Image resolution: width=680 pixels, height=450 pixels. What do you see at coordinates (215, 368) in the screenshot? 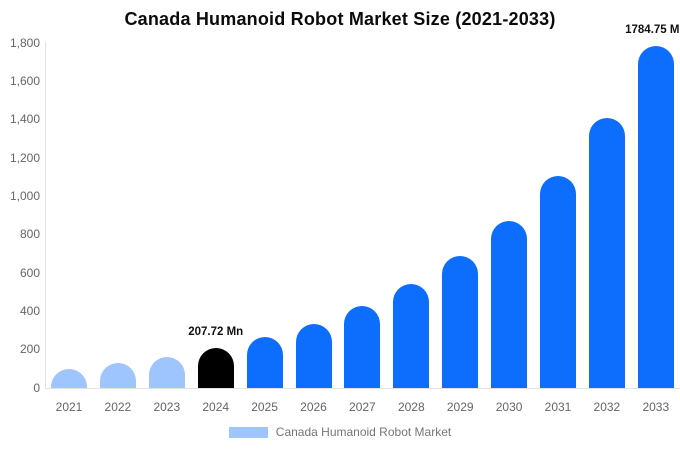
I see `bar-2024` at bounding box center [215, 368].